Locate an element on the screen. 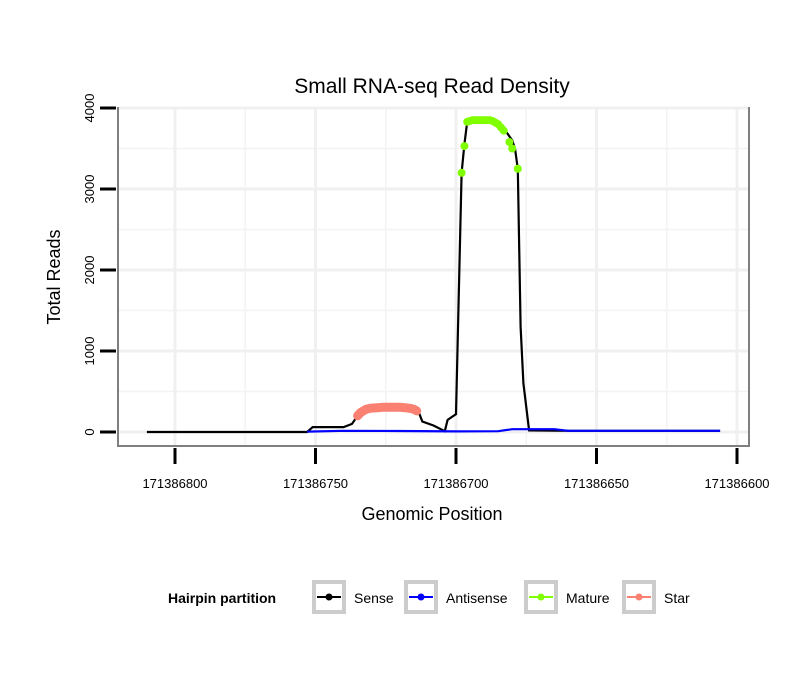 The width and height of the screenshot is (810, 695). x-axis-label: Genomic Position is located at coordinates (431, 514).